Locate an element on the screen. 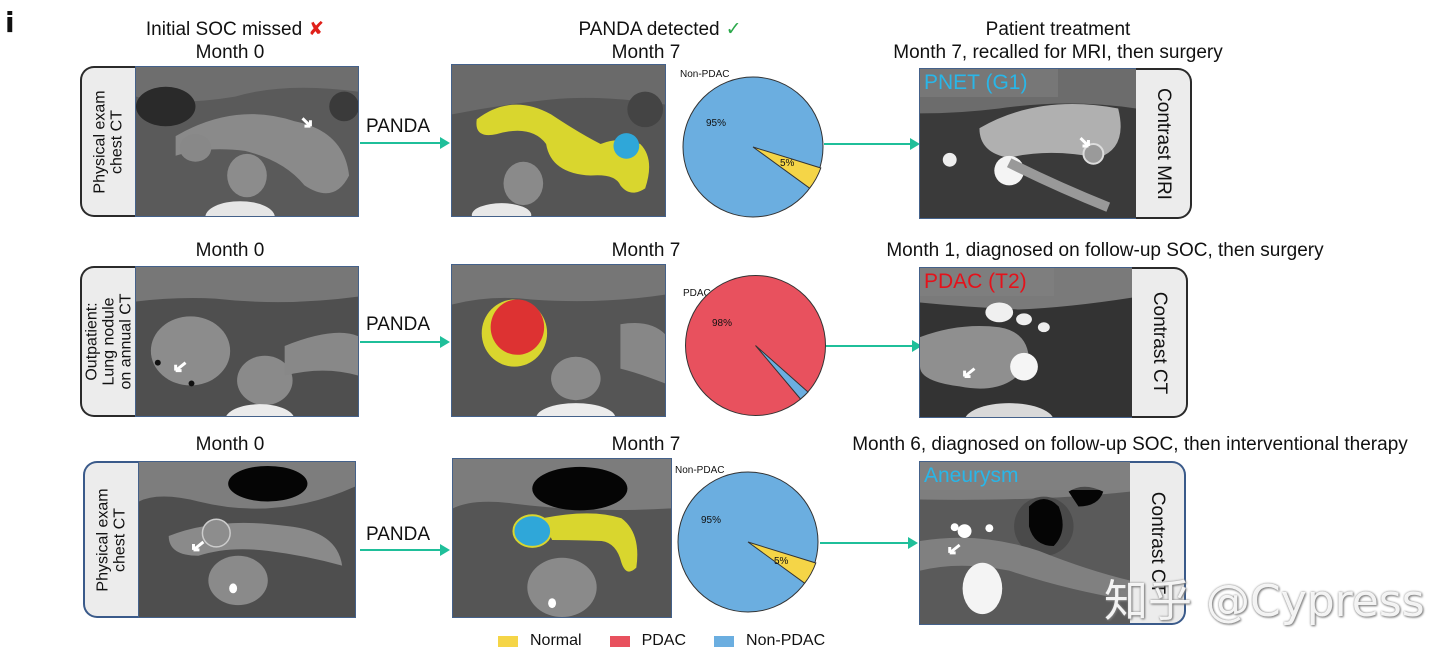  row2-exam-label: Outpatient: Lung nodule on annual CT is located at coordinates (108, 341).